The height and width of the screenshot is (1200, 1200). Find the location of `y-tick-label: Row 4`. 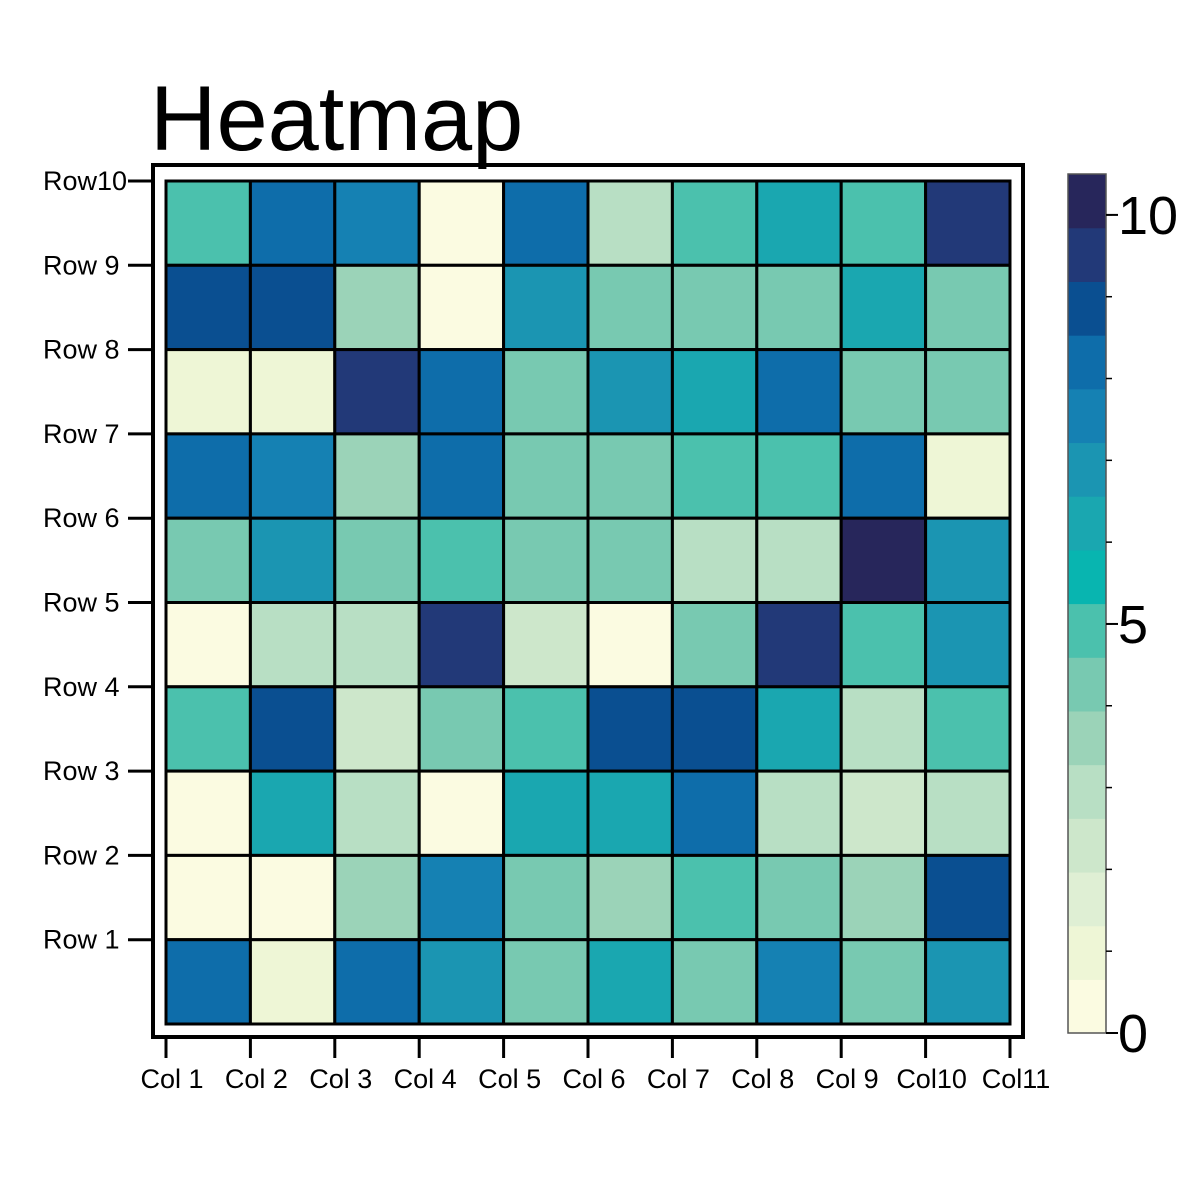

y-tick-label: Row 4 is located at coordinates (81, 687).